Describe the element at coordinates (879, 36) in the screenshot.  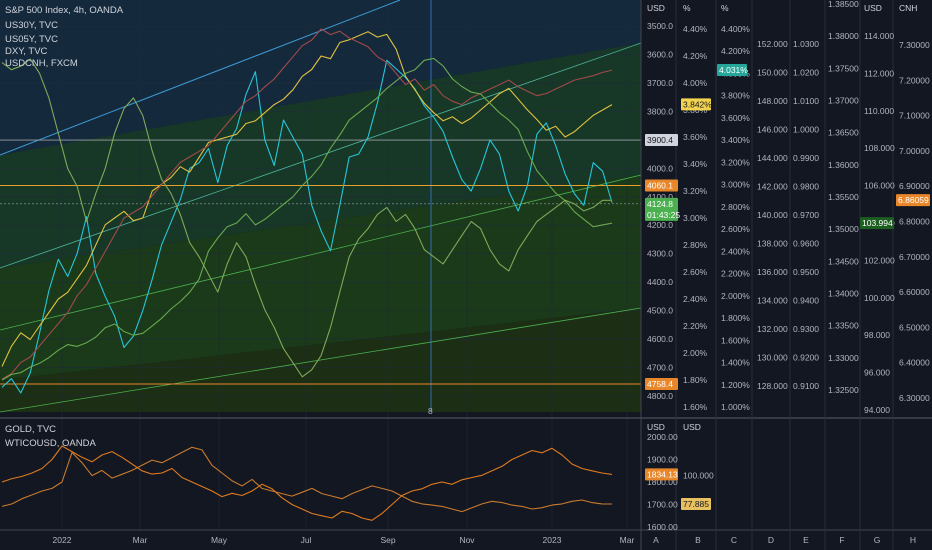
I see `axis-G-tick: 114.000` at that location.